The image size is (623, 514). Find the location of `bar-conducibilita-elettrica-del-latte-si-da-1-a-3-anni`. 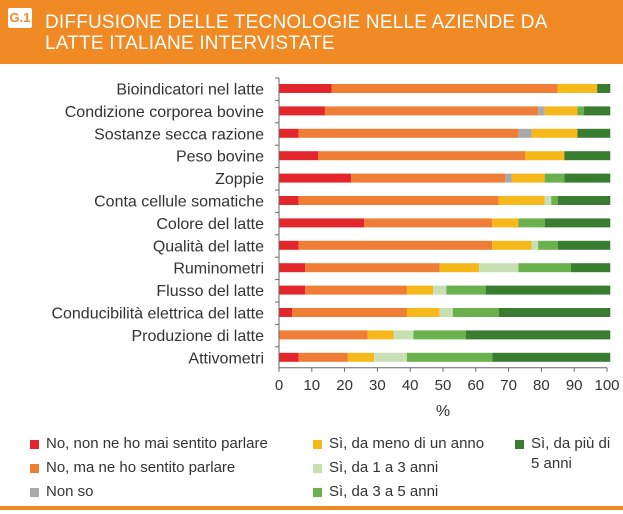

bar-conducibilita-elettrica-del-latte-si-da-1-a-3-anni is located at coordinates (446, 312).